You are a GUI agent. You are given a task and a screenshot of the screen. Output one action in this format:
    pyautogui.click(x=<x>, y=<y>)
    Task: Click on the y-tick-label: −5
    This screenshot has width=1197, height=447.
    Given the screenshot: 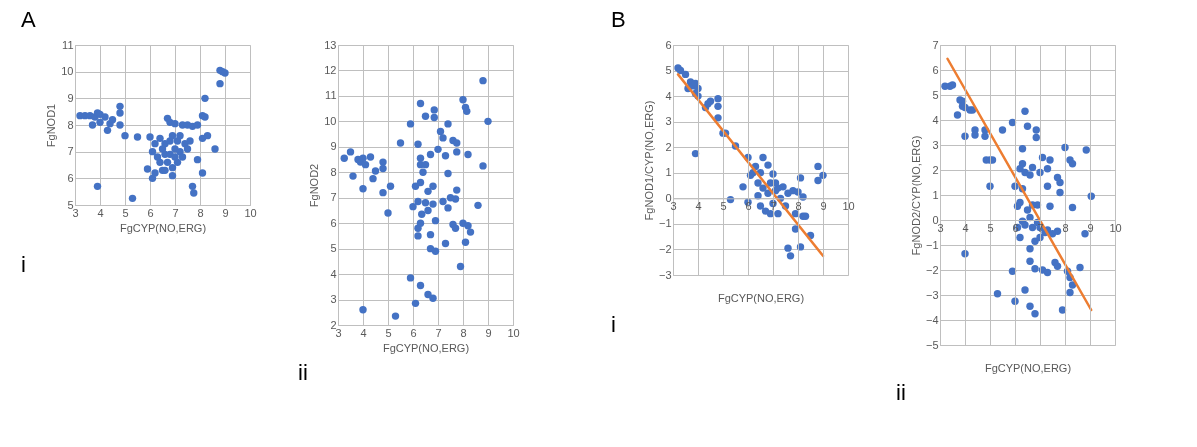 What is the action you would take?
    pyautogui.click(x=932, y=344)
    